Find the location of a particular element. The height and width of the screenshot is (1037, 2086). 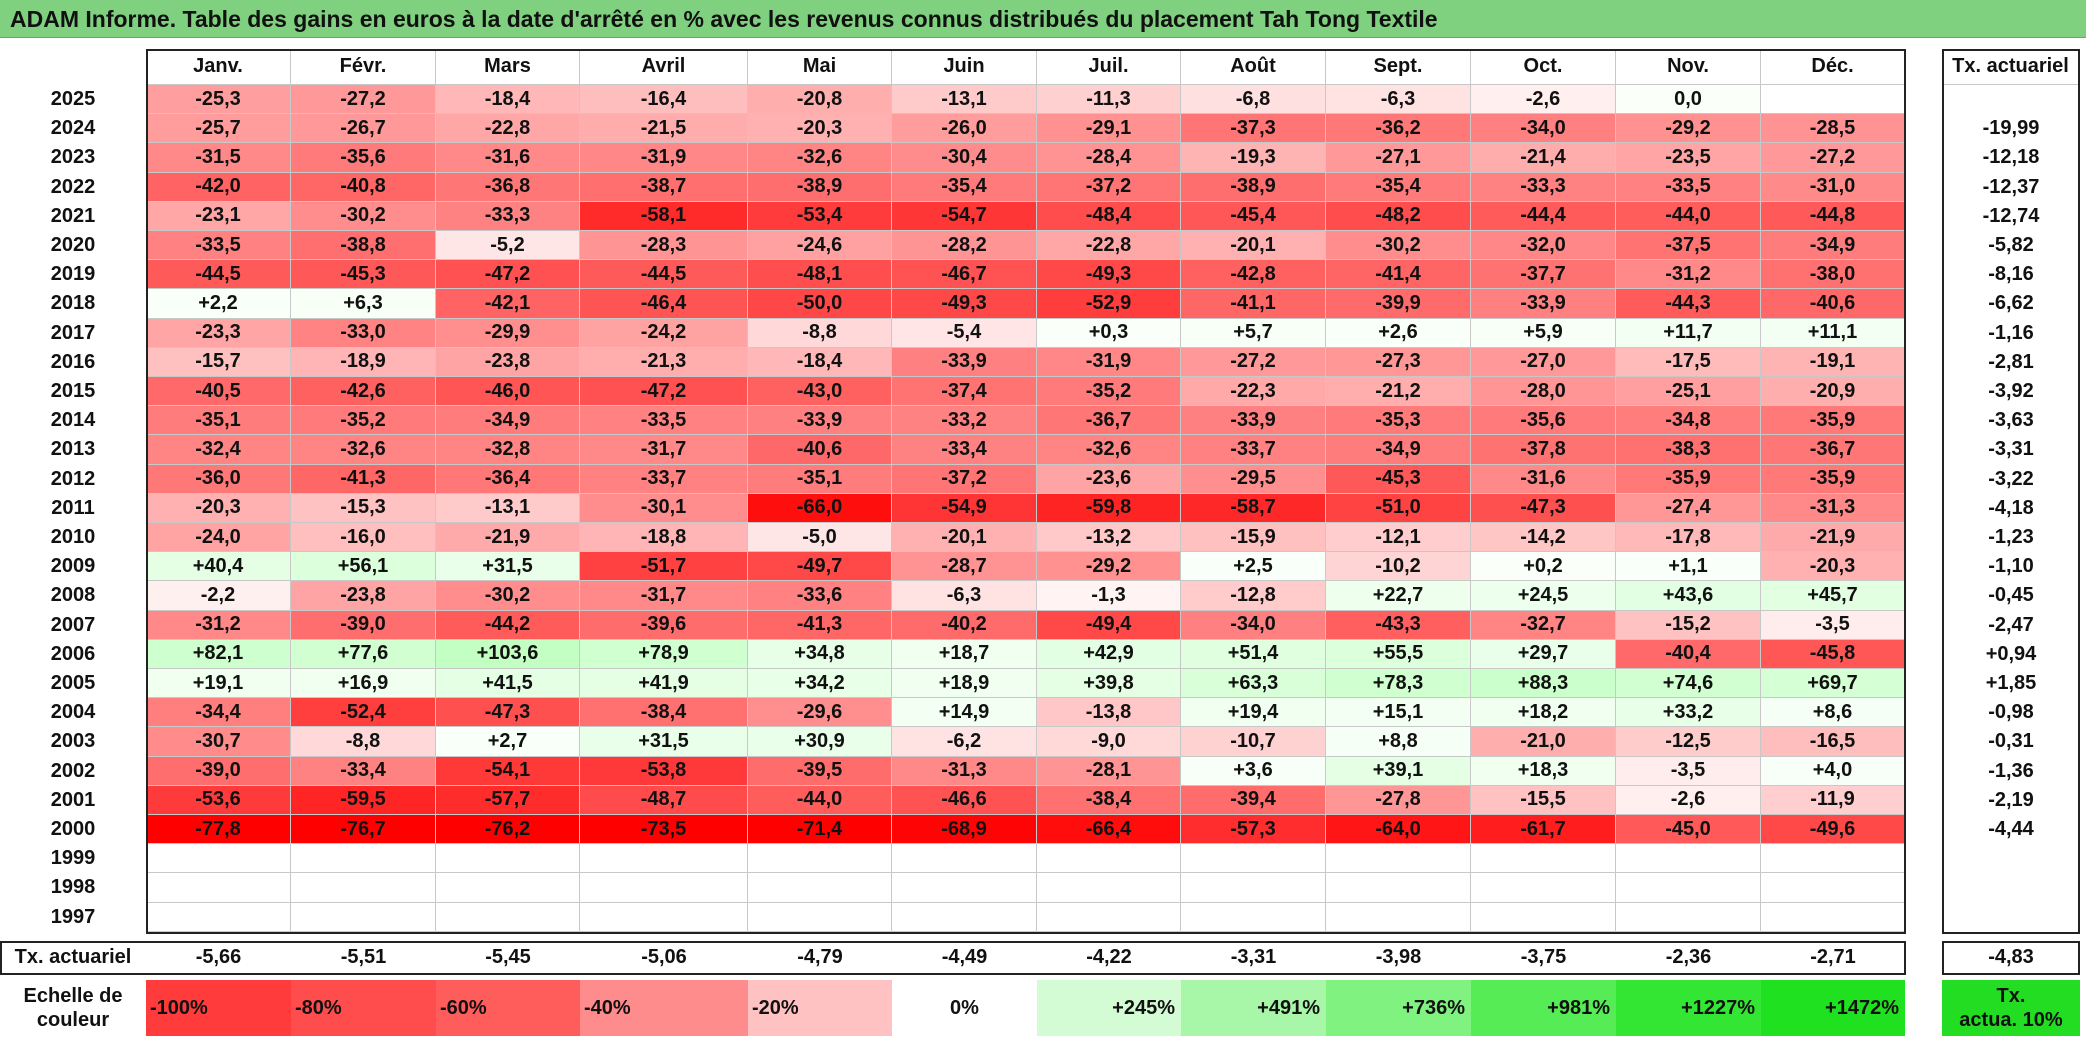

value-cell: -42,8 is located at coordinates (1253, 275).